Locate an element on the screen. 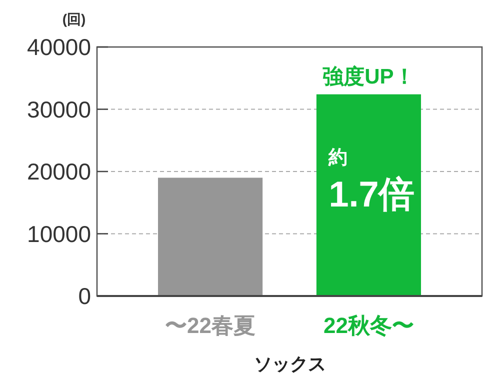 This screenshot has height=387, width=500. annotation: 1.7倍 is located at coordinates (371, 193).